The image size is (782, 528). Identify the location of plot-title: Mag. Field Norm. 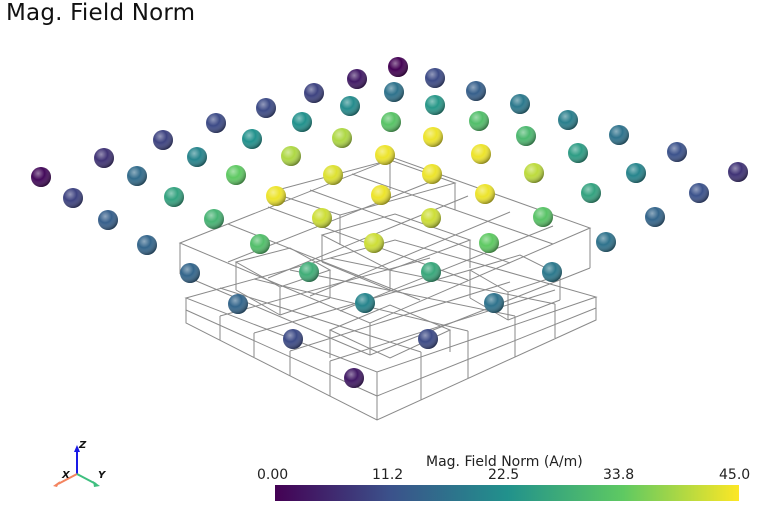
(101, 13).